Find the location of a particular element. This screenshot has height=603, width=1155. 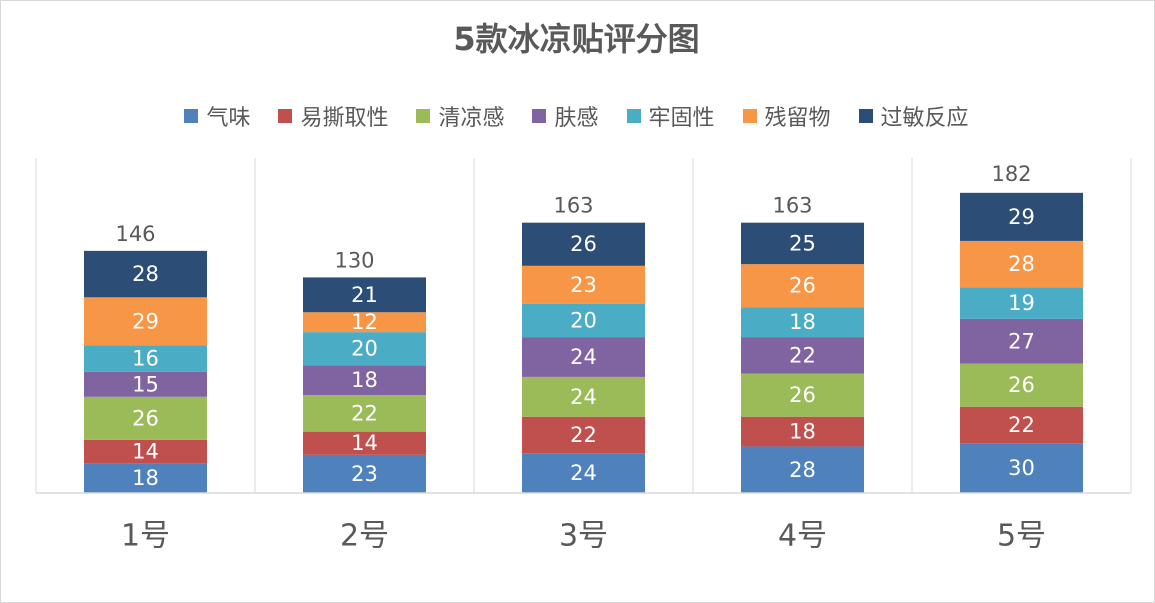

legend-item: 牢固性 is located at coordinates (670, 116).